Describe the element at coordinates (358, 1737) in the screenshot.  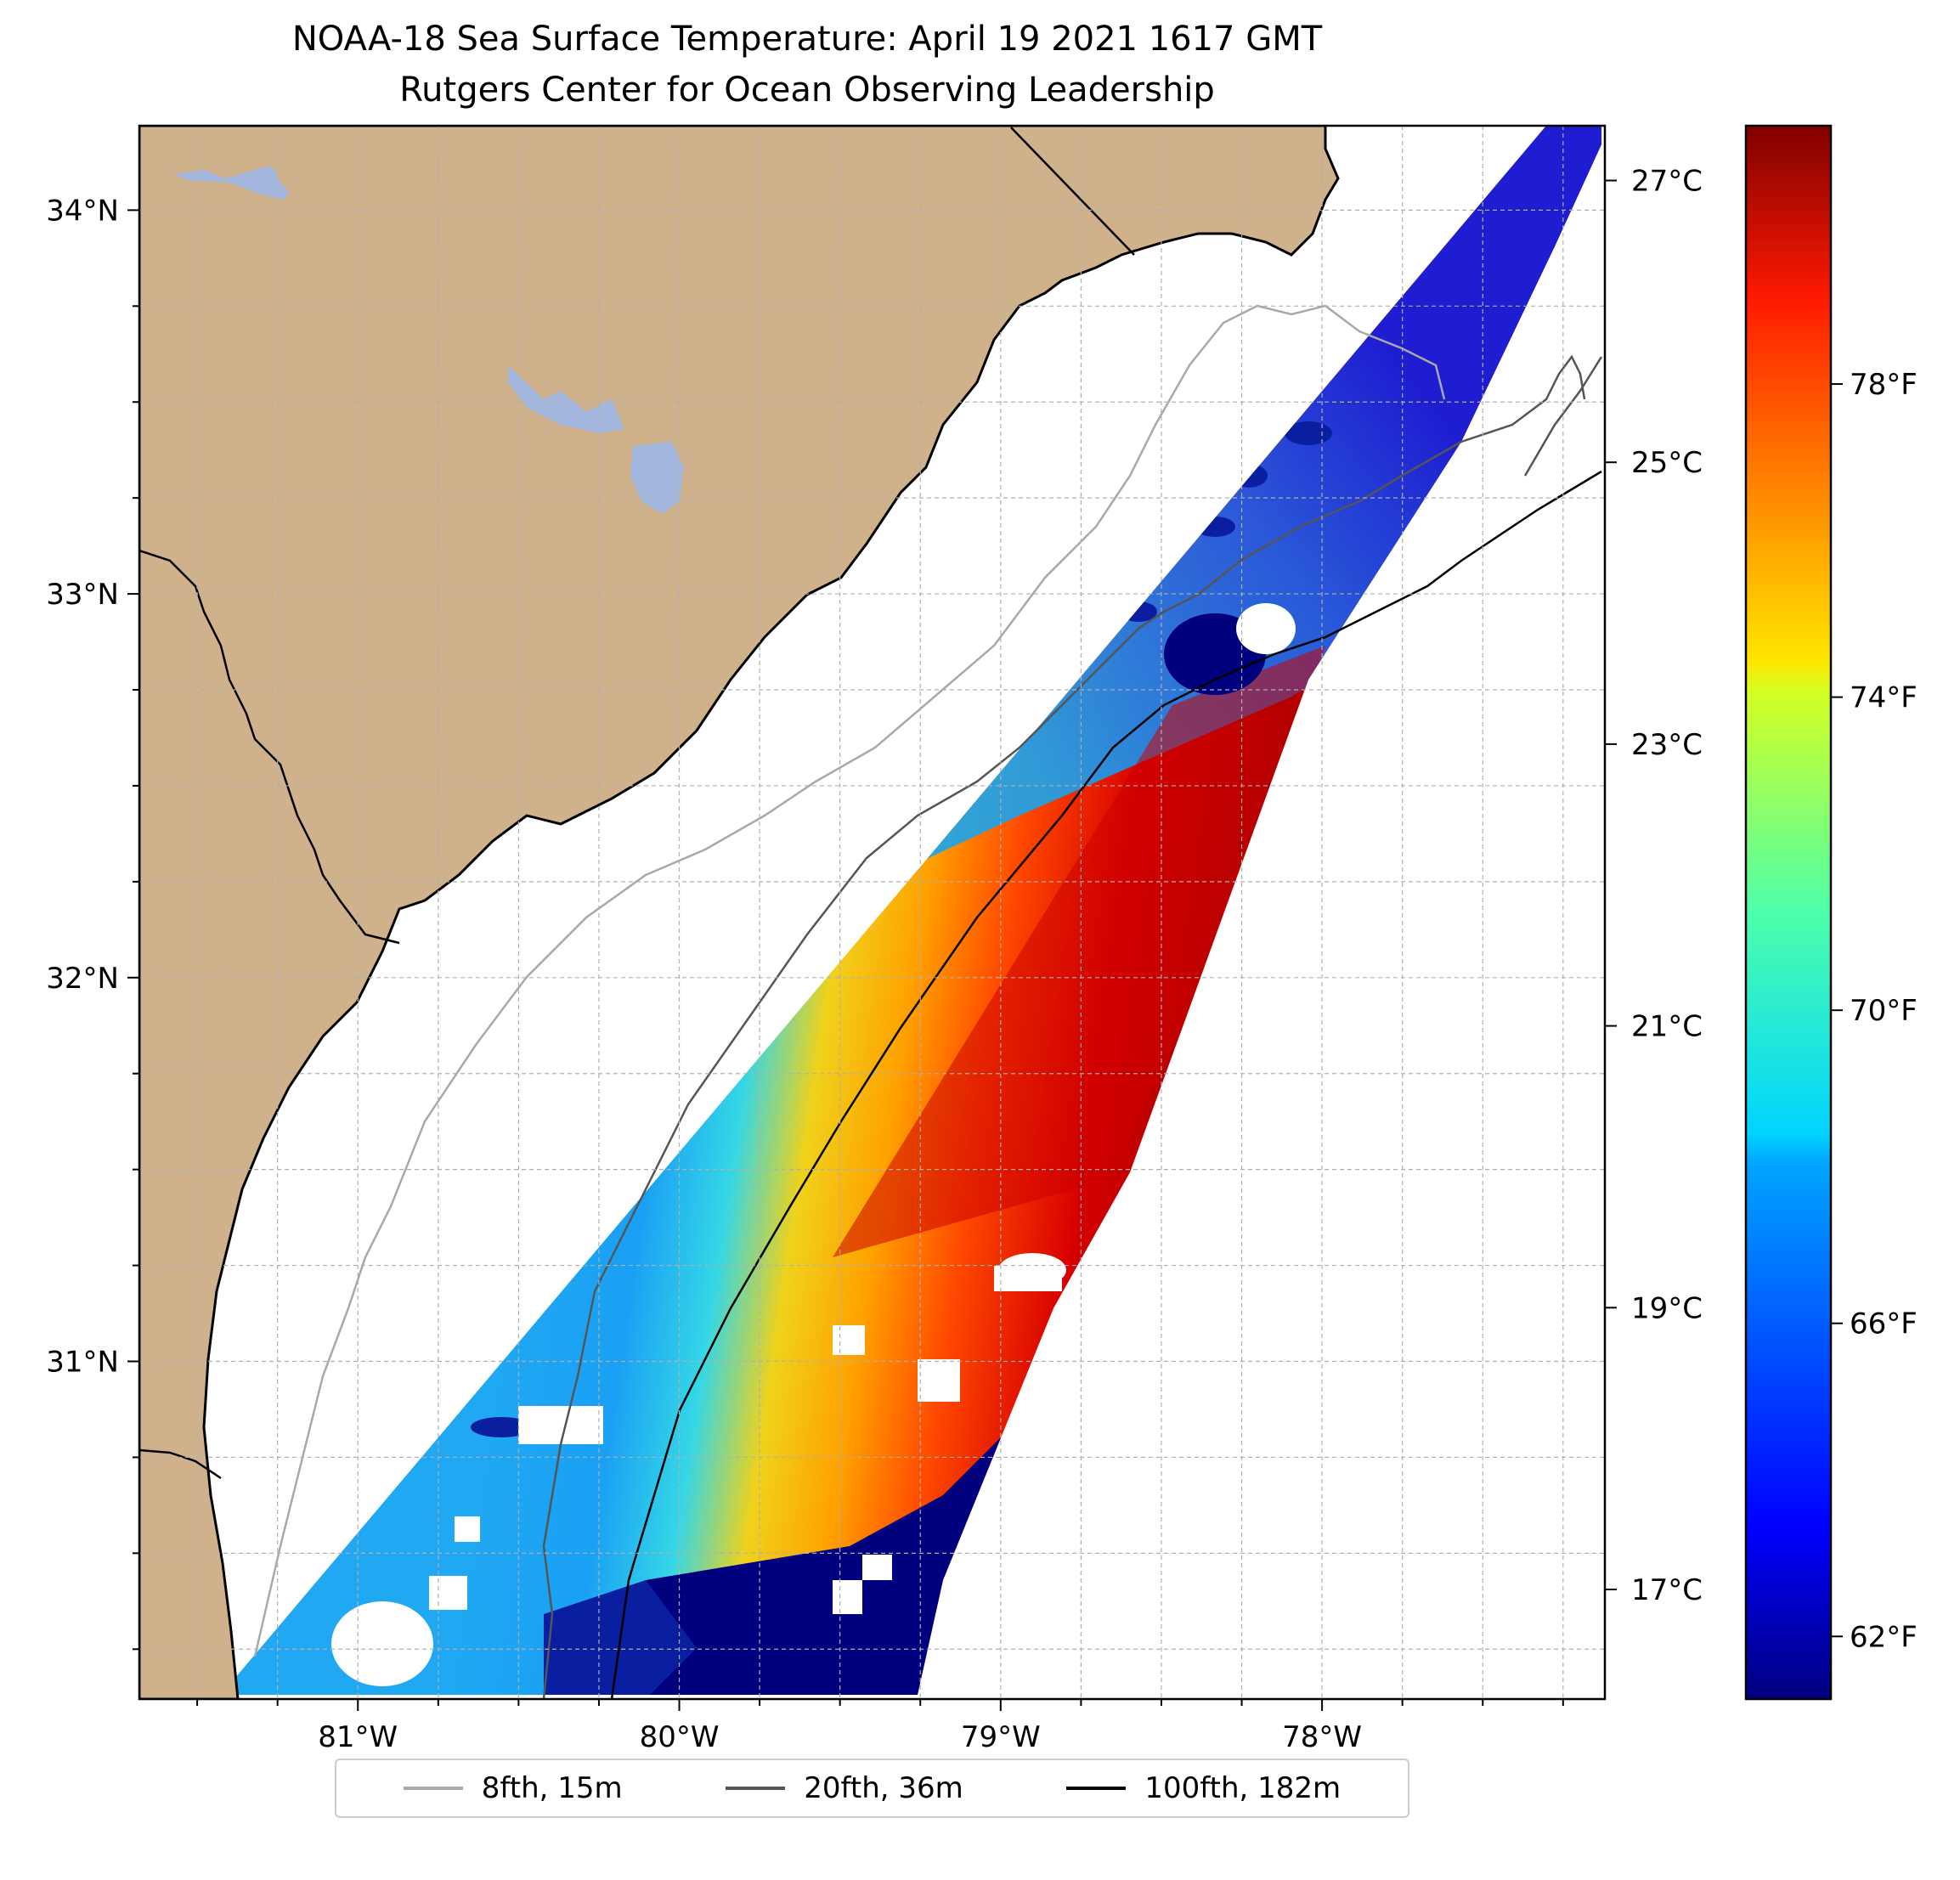
I see `x-tick-label: 81°W` at that location.